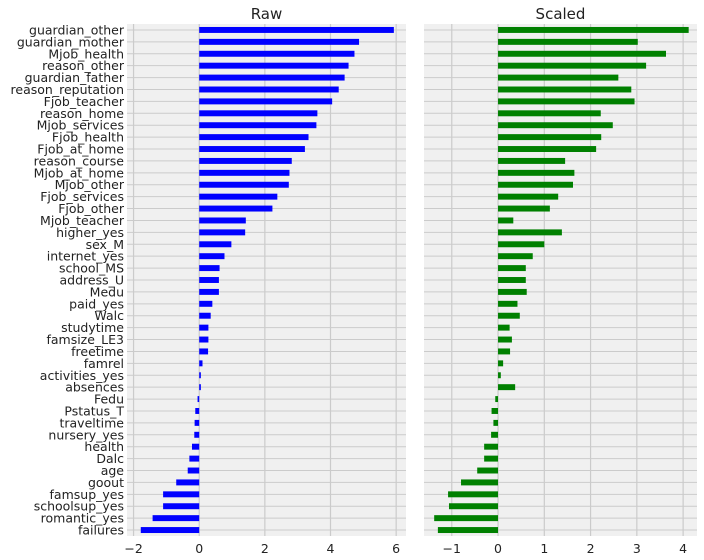 The image size is (704, 560). What do you see at coordinates (396, 548) in the screenshot?
I see `raw-x-tick-label: 6` at bounding box center [396, 548].